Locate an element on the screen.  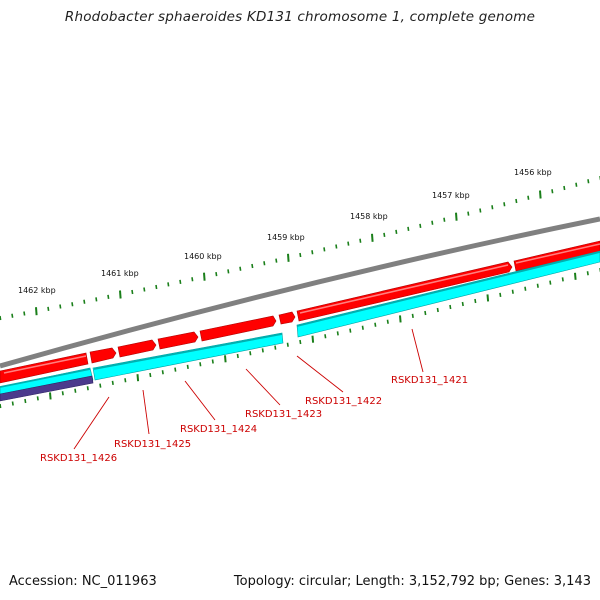
gene-label-rskd131-1422: RSKD131_1422 is located at coordinates (343, 401).